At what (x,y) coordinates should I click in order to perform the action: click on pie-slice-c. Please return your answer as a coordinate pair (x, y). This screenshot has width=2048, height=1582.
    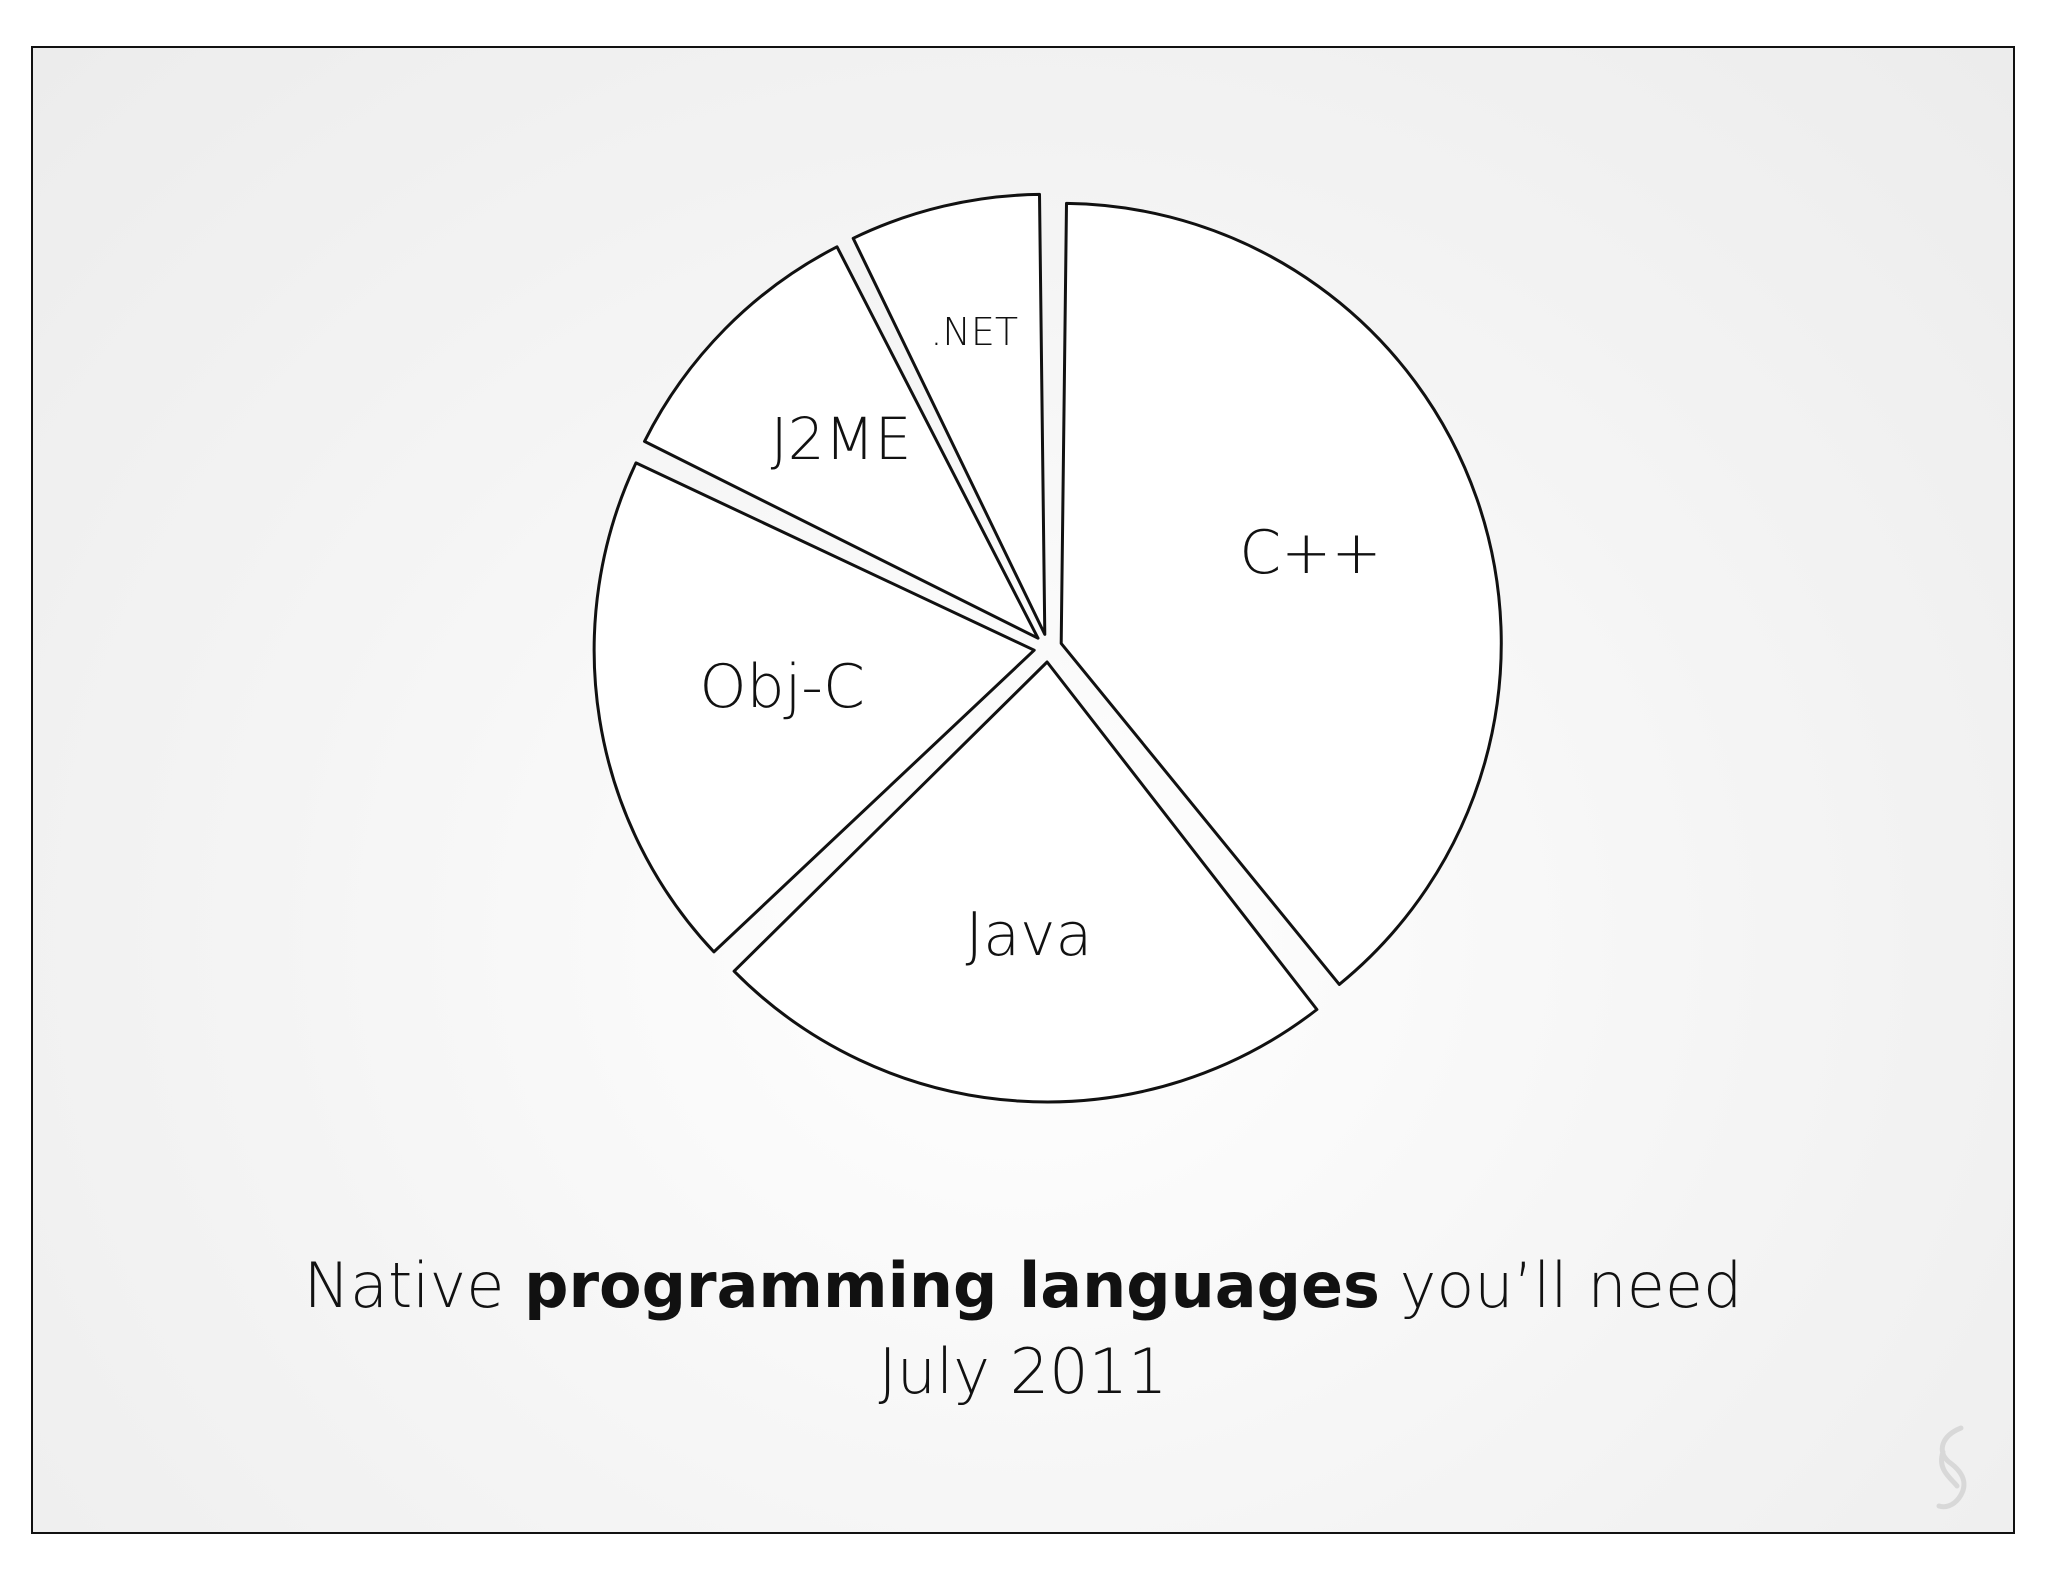
    Looking at the image, I should click on (1281, 593).